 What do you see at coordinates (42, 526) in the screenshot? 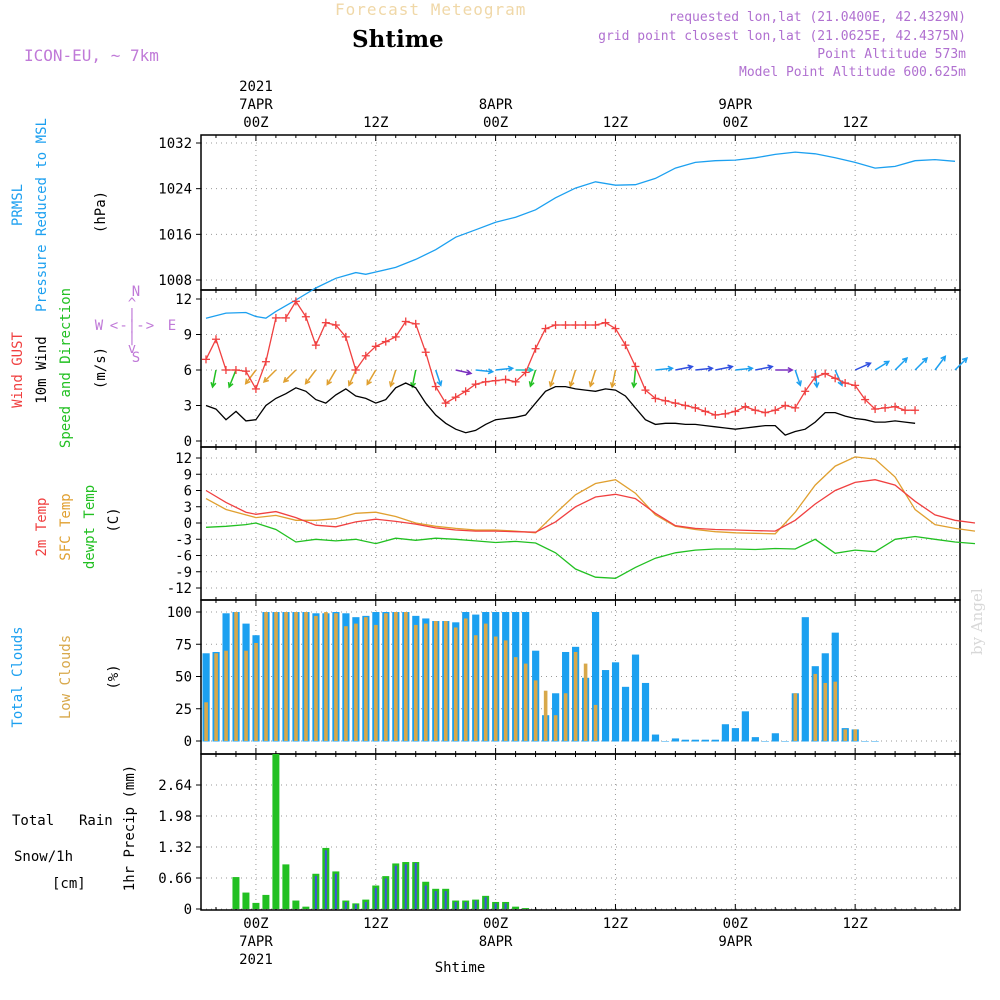
I see `t2m-label: 2m Temp` at bounding box center [42, 526].